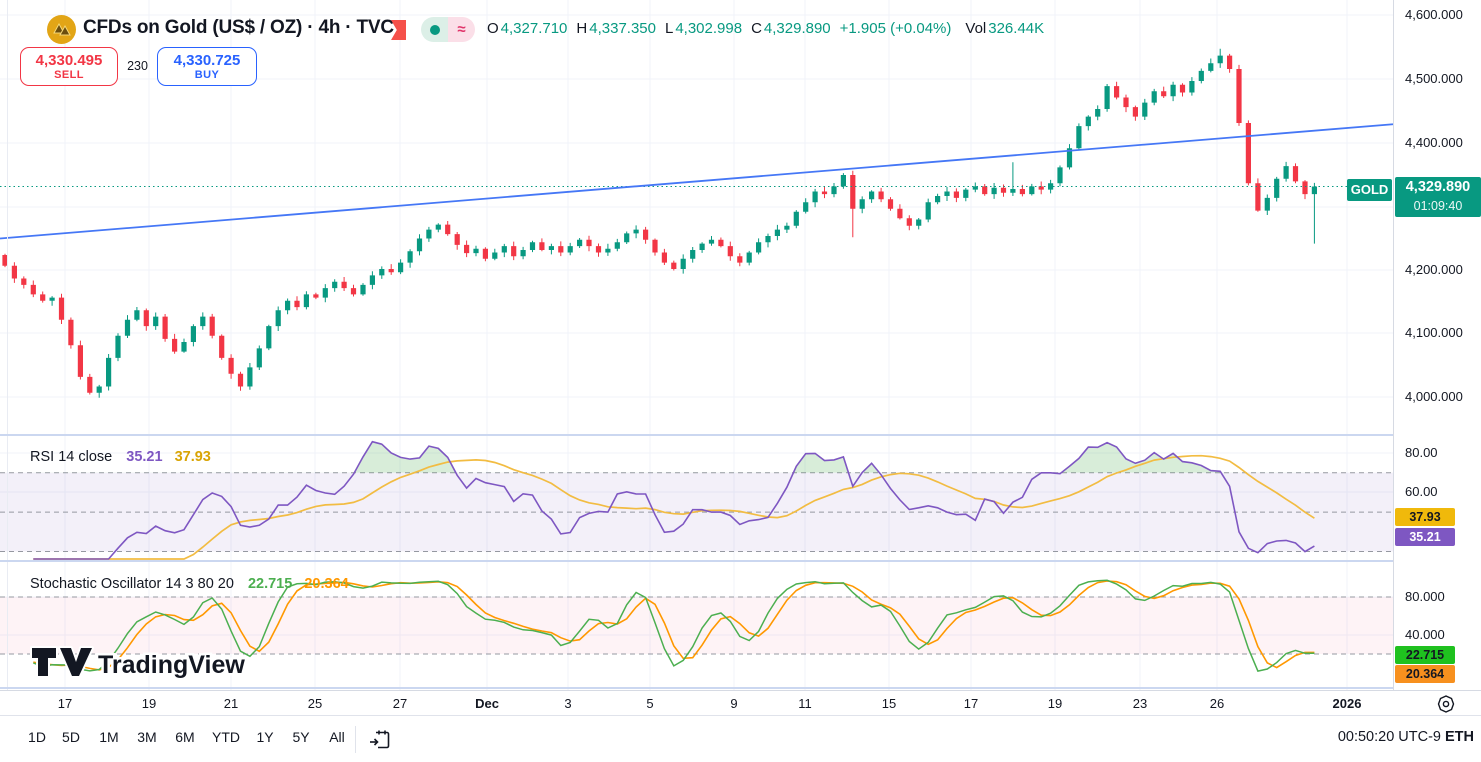 The image size is (1481, 762). What do you see at coordinates (326, 584) in the screenshot?
I see `stoch-d-value: 20.364` at bounding box center [326, 584].